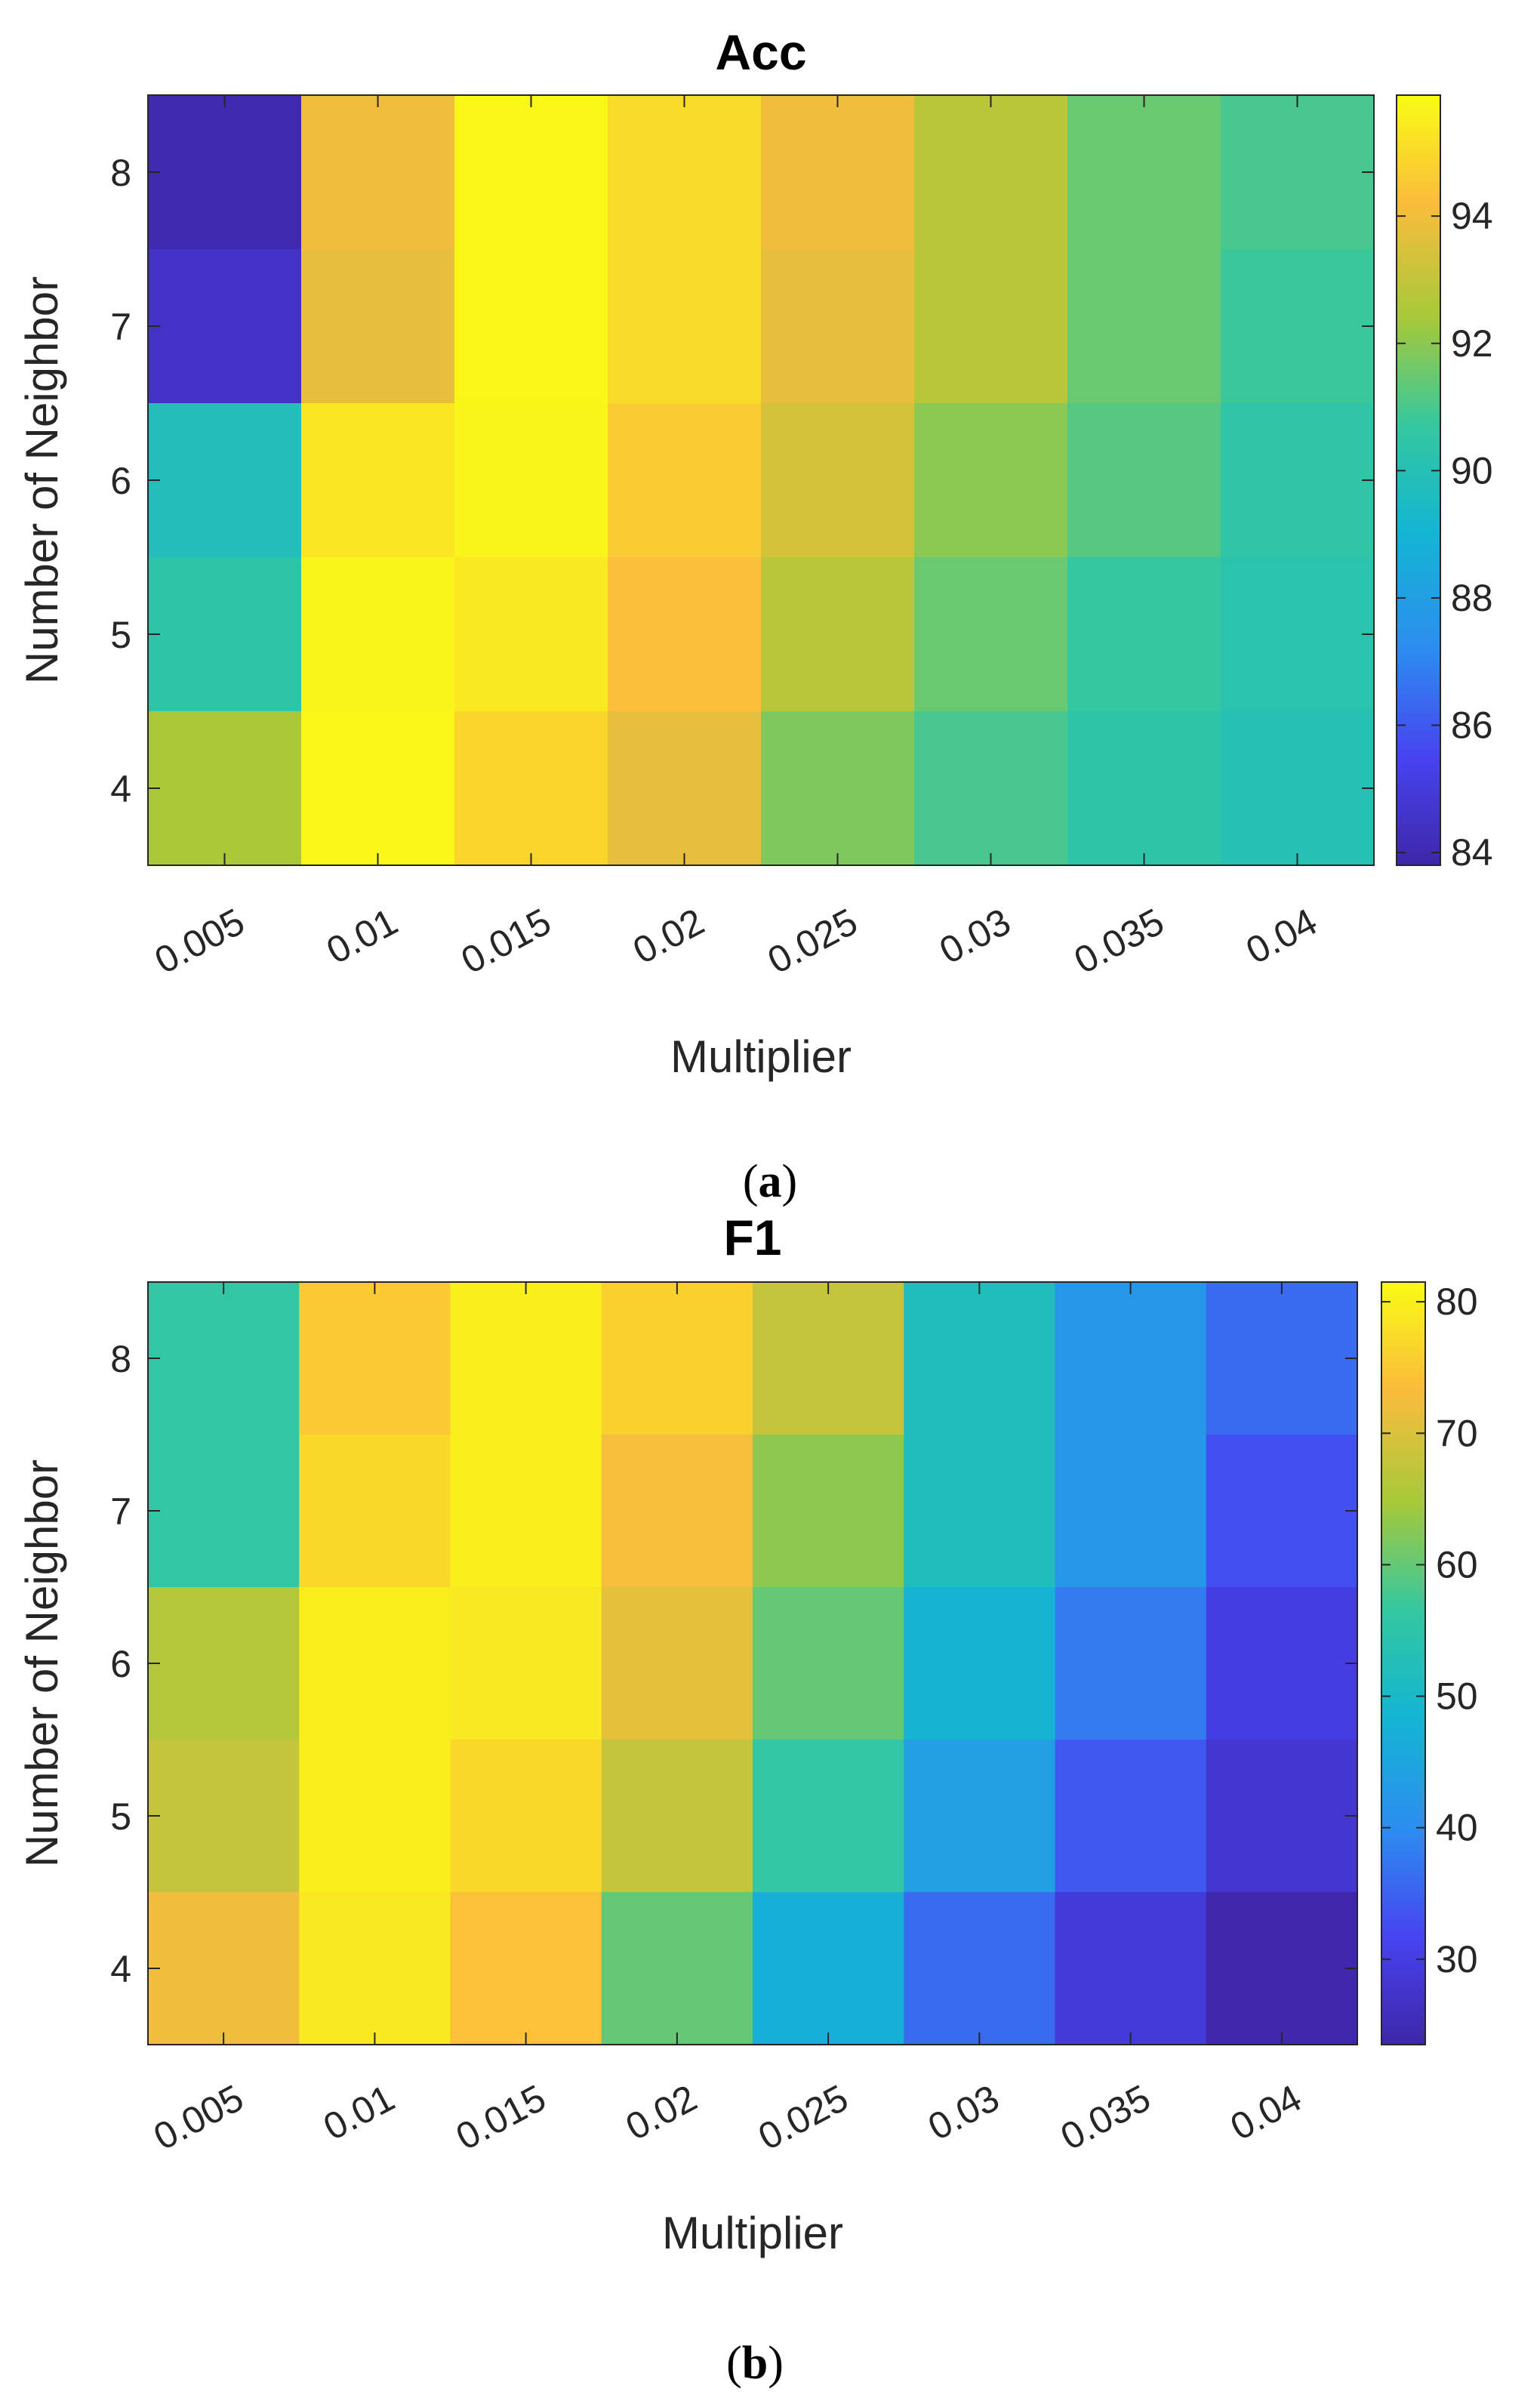 The height and width of the screenshot is (2401, 1540). I want to click on x-tick-label: 0.01, so click(358, 2112).